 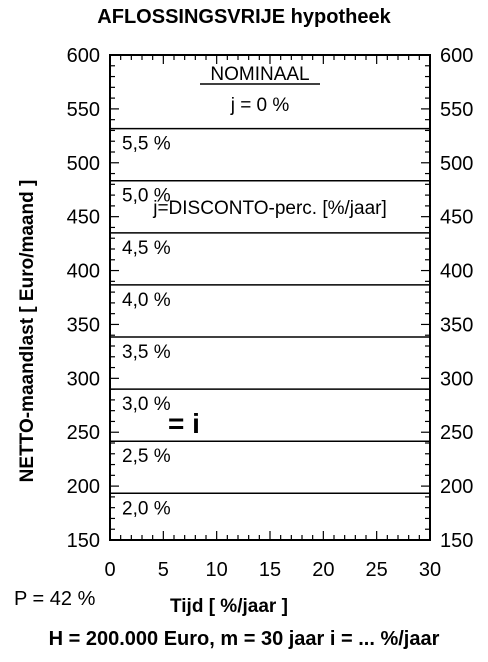 What do you see at coordinates (456, 325) in the screenshot?
I see `y-tick-label-right: 350` at bounding box center [456, 325].